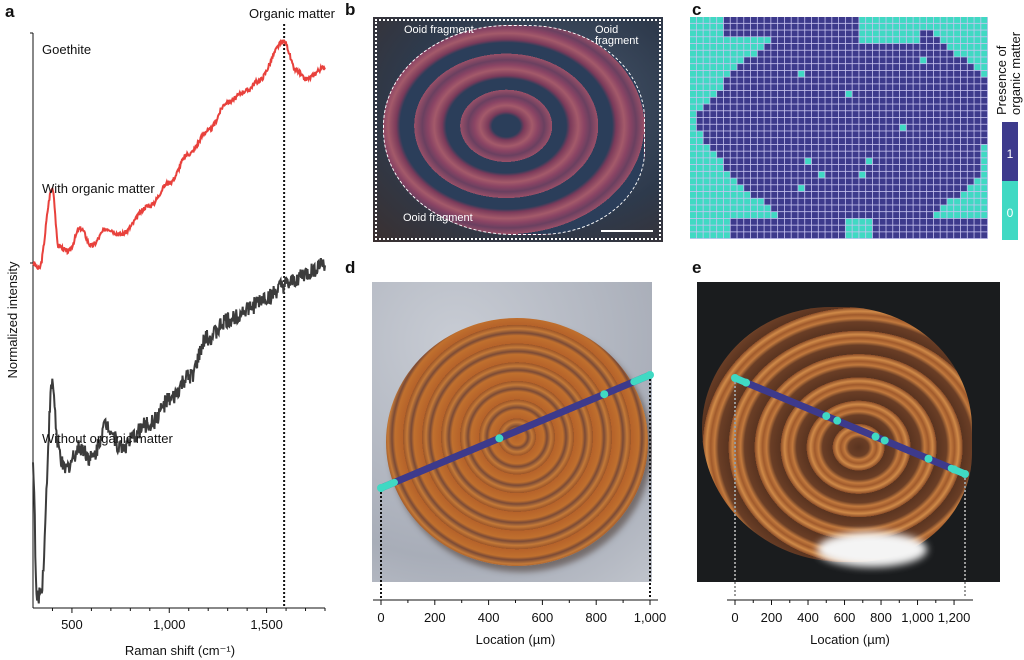  Describe the element at coordinates (837, 434) in the screenshot. I see `ooid-cross-section` at that location.